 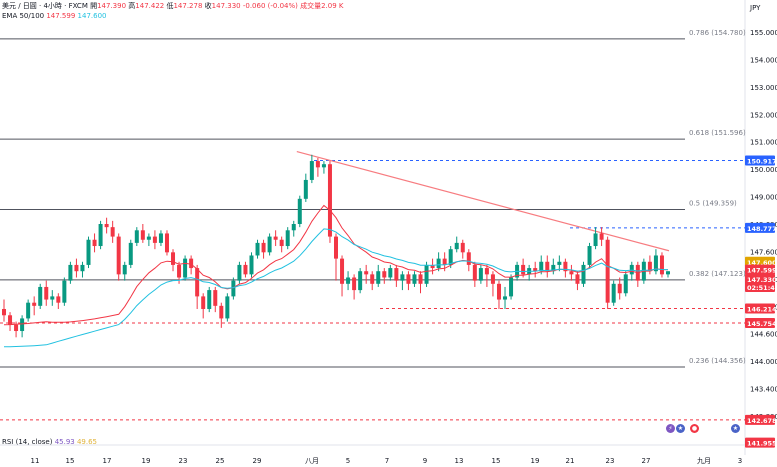 I want to click on rsi-legend: RSI (14, close) 45.93 49.65, so click(x=49, y=442).